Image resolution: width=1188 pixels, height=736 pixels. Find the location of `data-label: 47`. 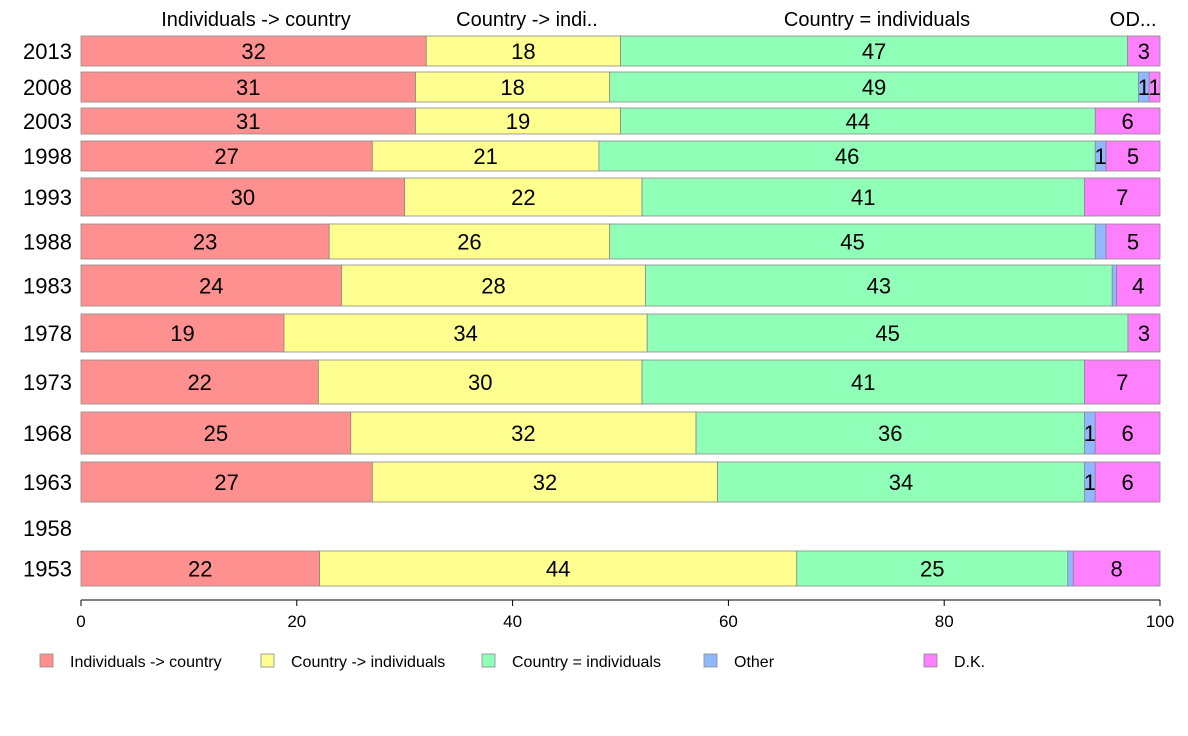

data-label: 47 is located at coordinates (874, 51).